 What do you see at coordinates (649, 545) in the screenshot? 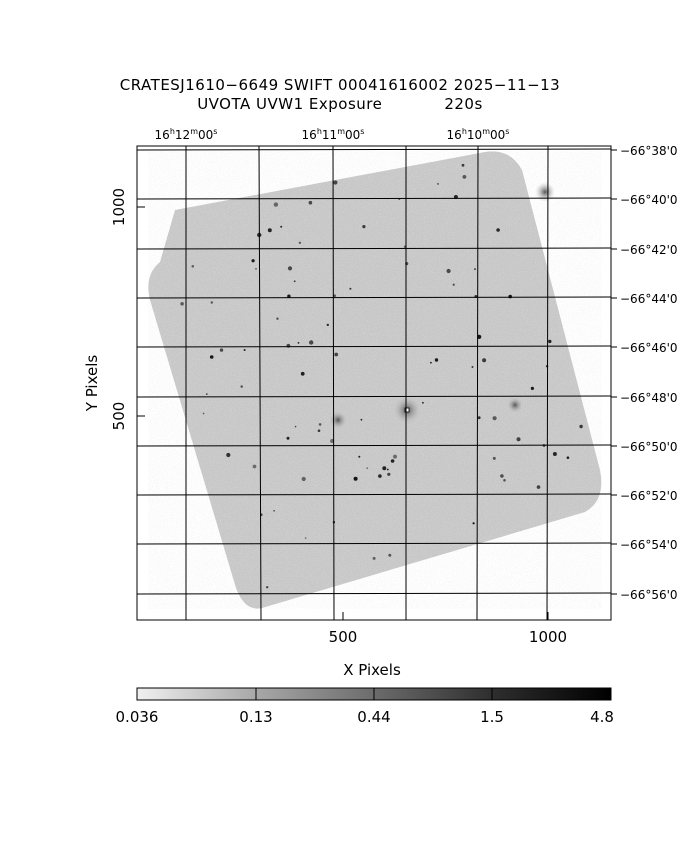
I see `dec-tick-label: −66°54'0` at bounding box center [649, 545].